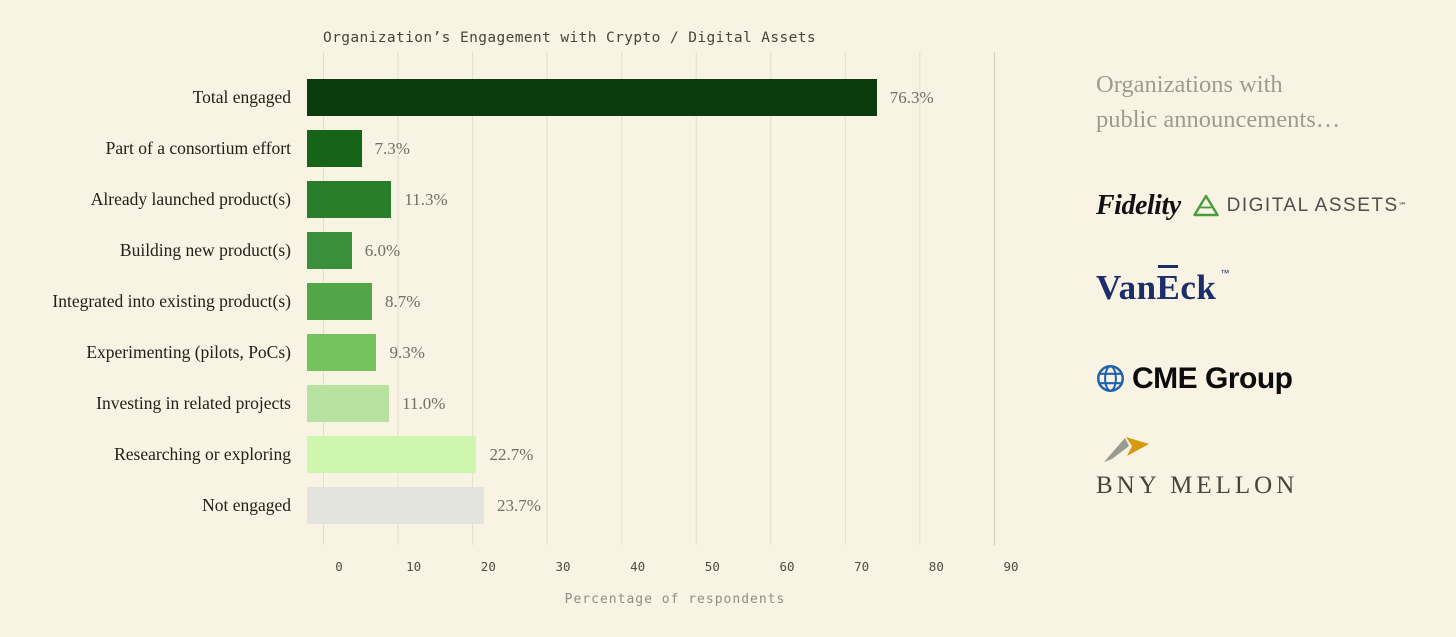 The image size is (1456, 637). What do you see at coordinates (426, 199) in the screenshot?
I see `value-label: 11.3%` at bounding box center [426, 199].